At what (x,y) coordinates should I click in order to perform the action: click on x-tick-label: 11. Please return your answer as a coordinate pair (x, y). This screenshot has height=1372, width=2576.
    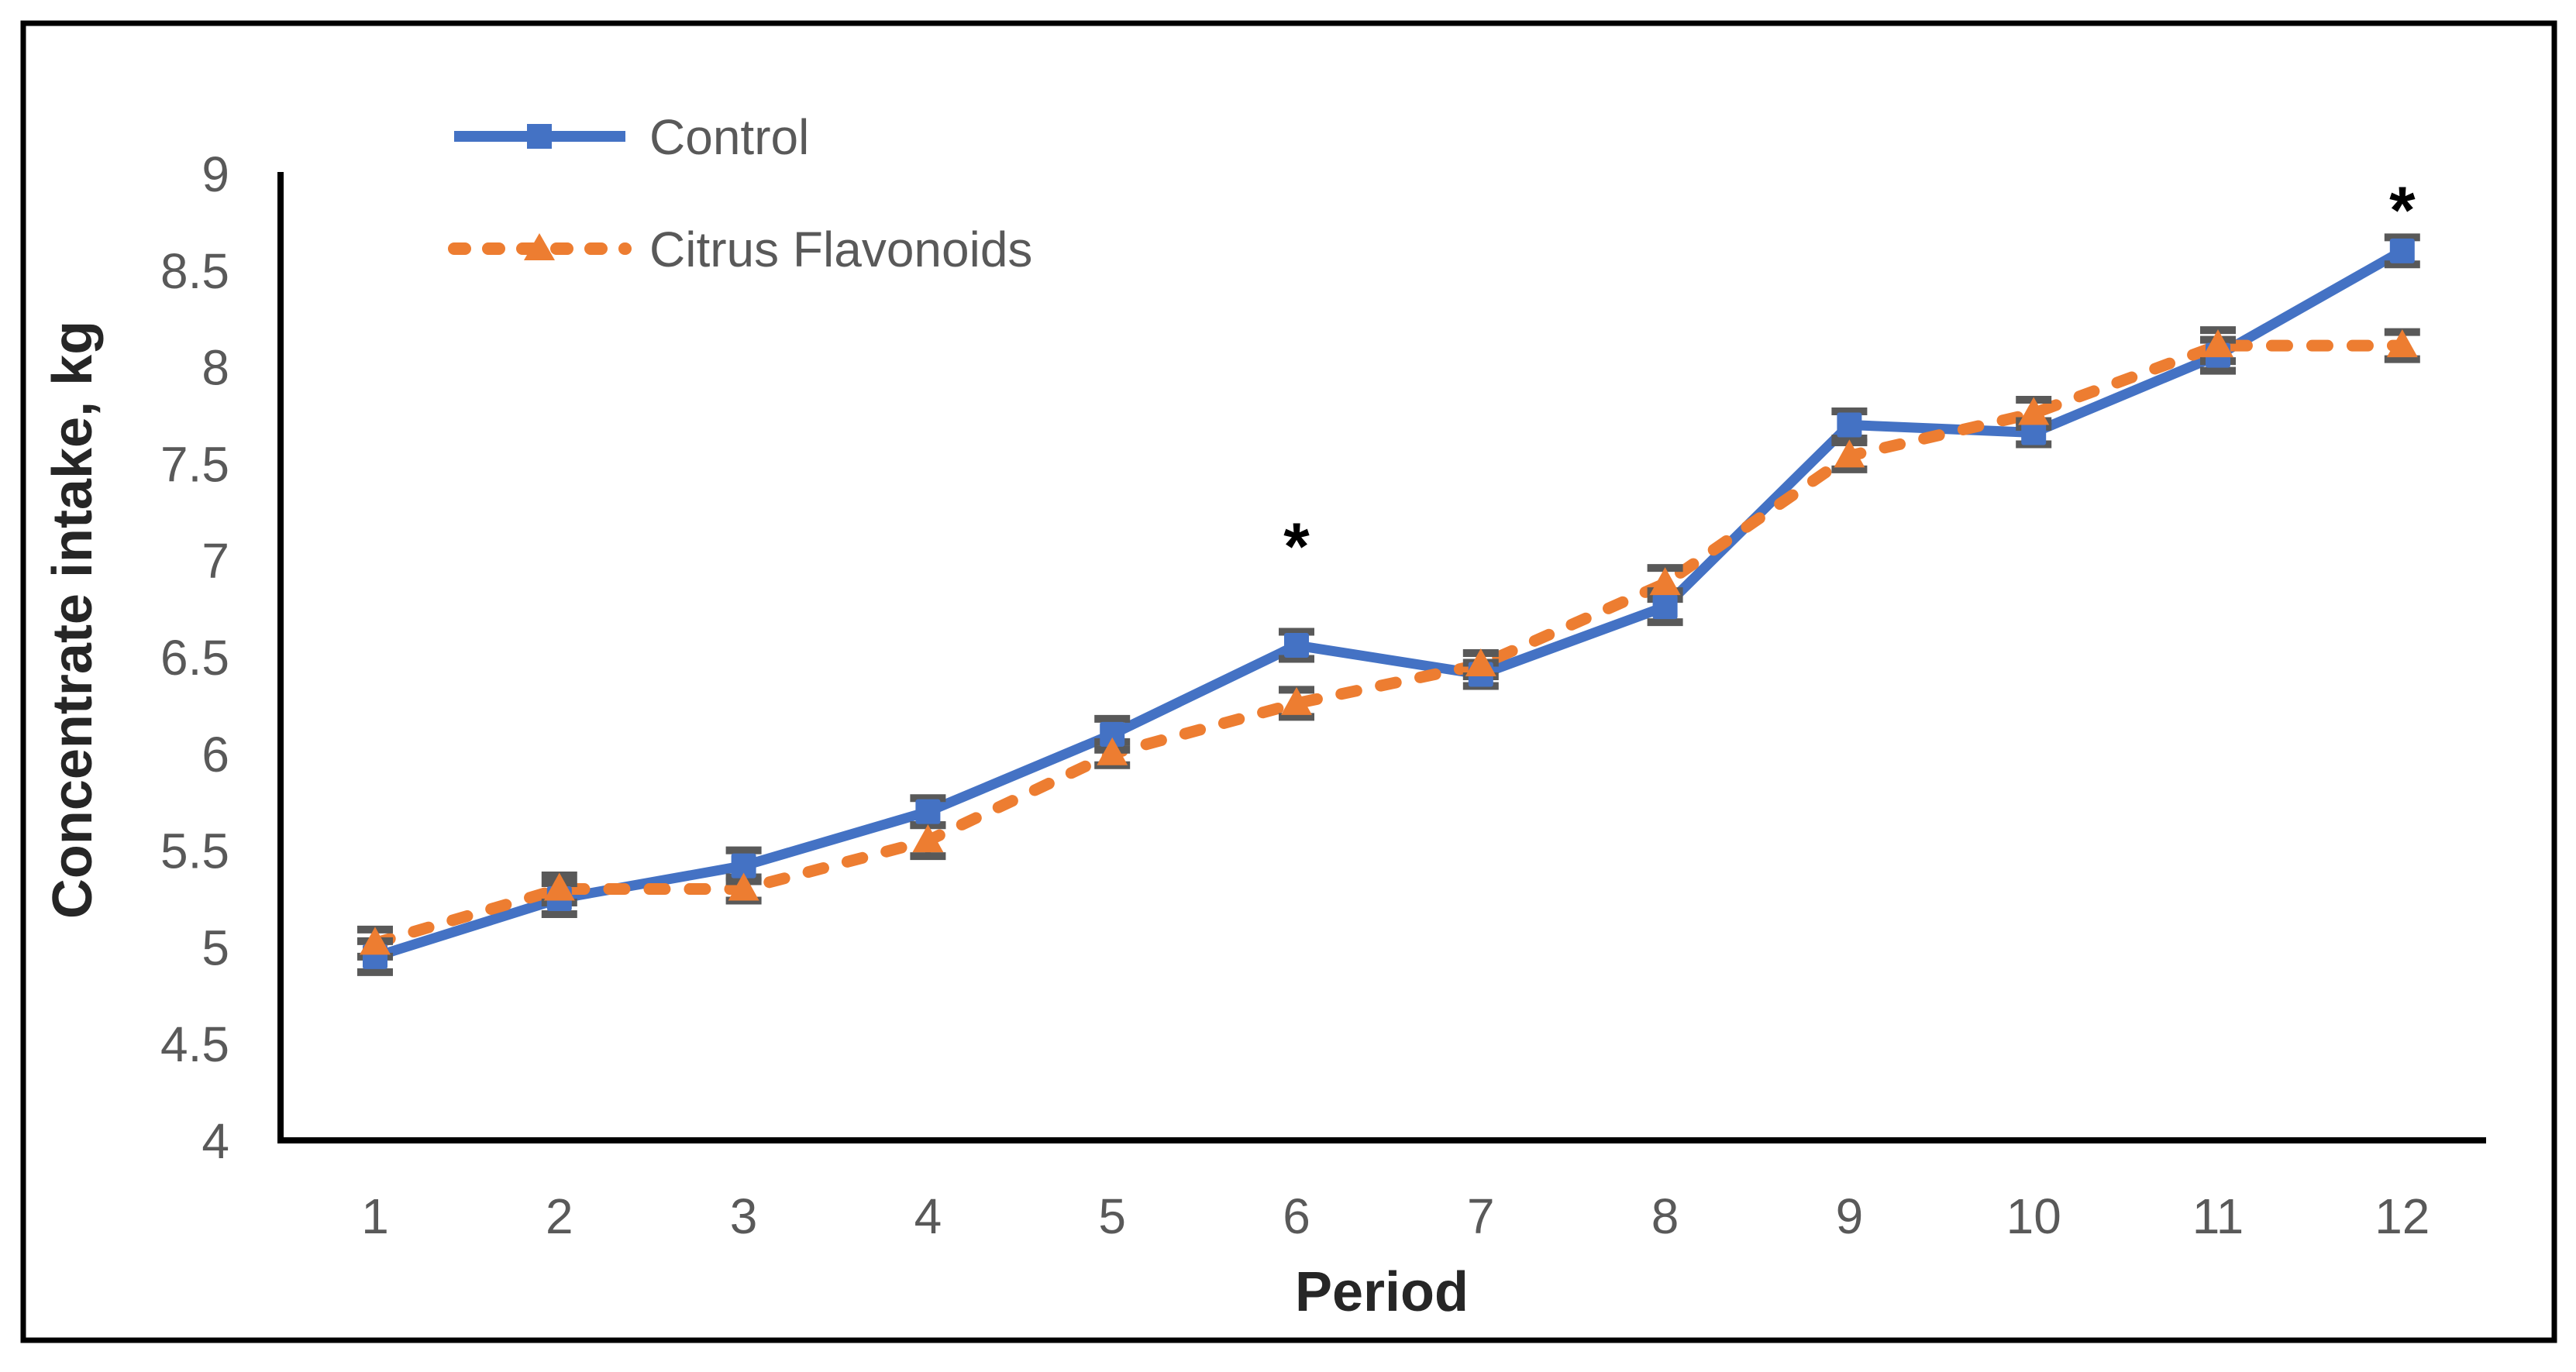
    Looking at the image, I should click on (2218, 1216).